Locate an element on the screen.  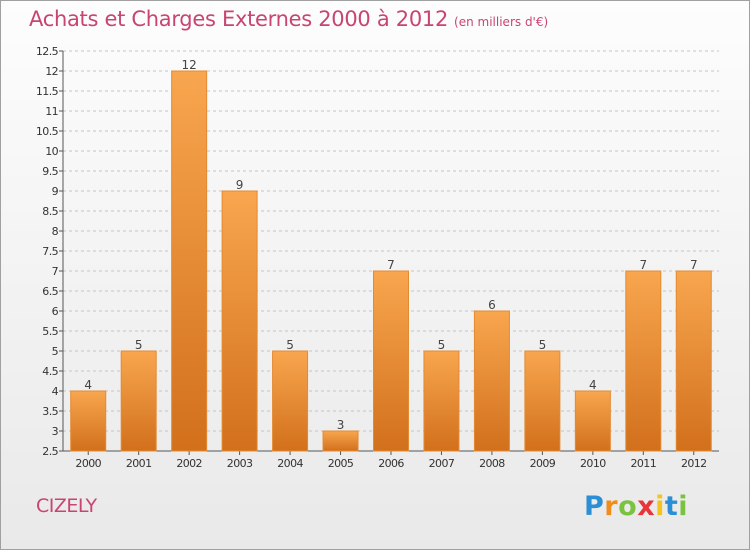
x-tick-label: 2001 is located at coordinates (139, 463).